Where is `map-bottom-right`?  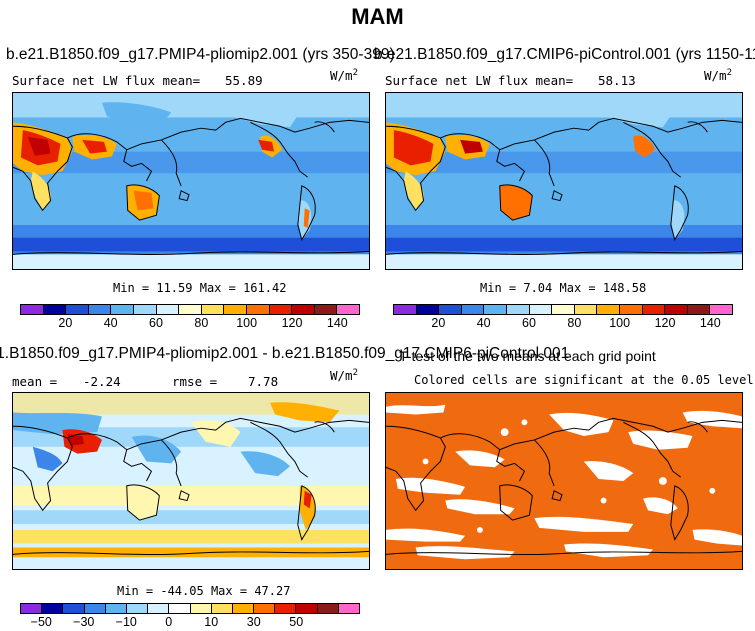
map-bottom-right is located at coordinates (564, 481).